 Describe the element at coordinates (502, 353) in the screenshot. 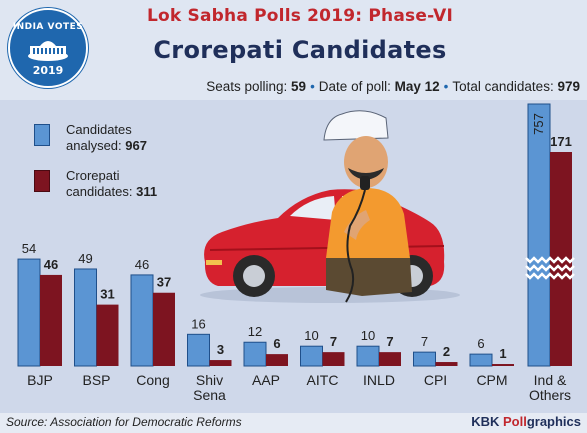

I see `value-label-crorepati: 1` at that location.